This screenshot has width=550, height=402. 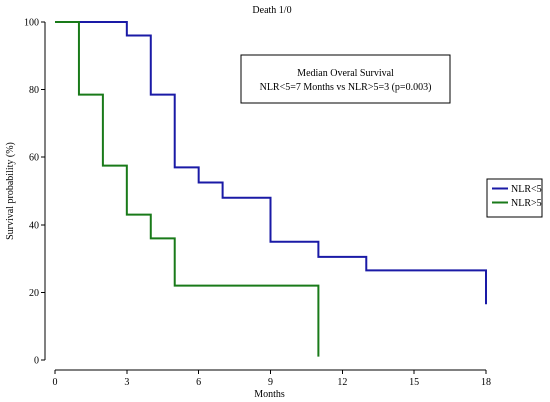 I want to click on y-tick-label: 20, so click(x=34, y=293).